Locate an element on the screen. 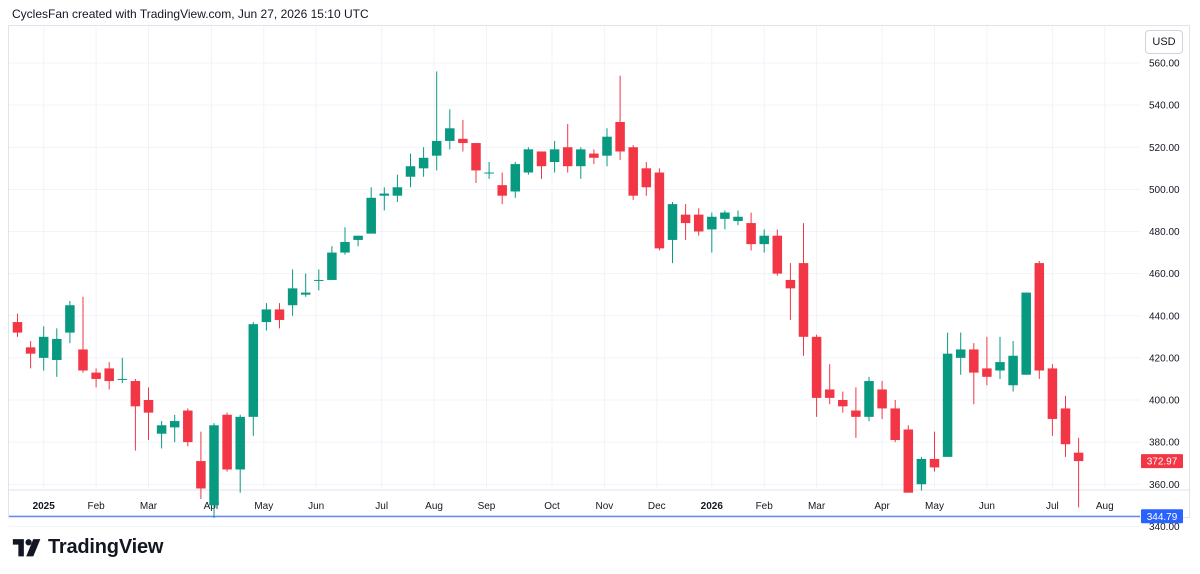 The width and height of the screenshot is (1200, 574). currency-selector-button: USD is located at coordinates (1164, 42).